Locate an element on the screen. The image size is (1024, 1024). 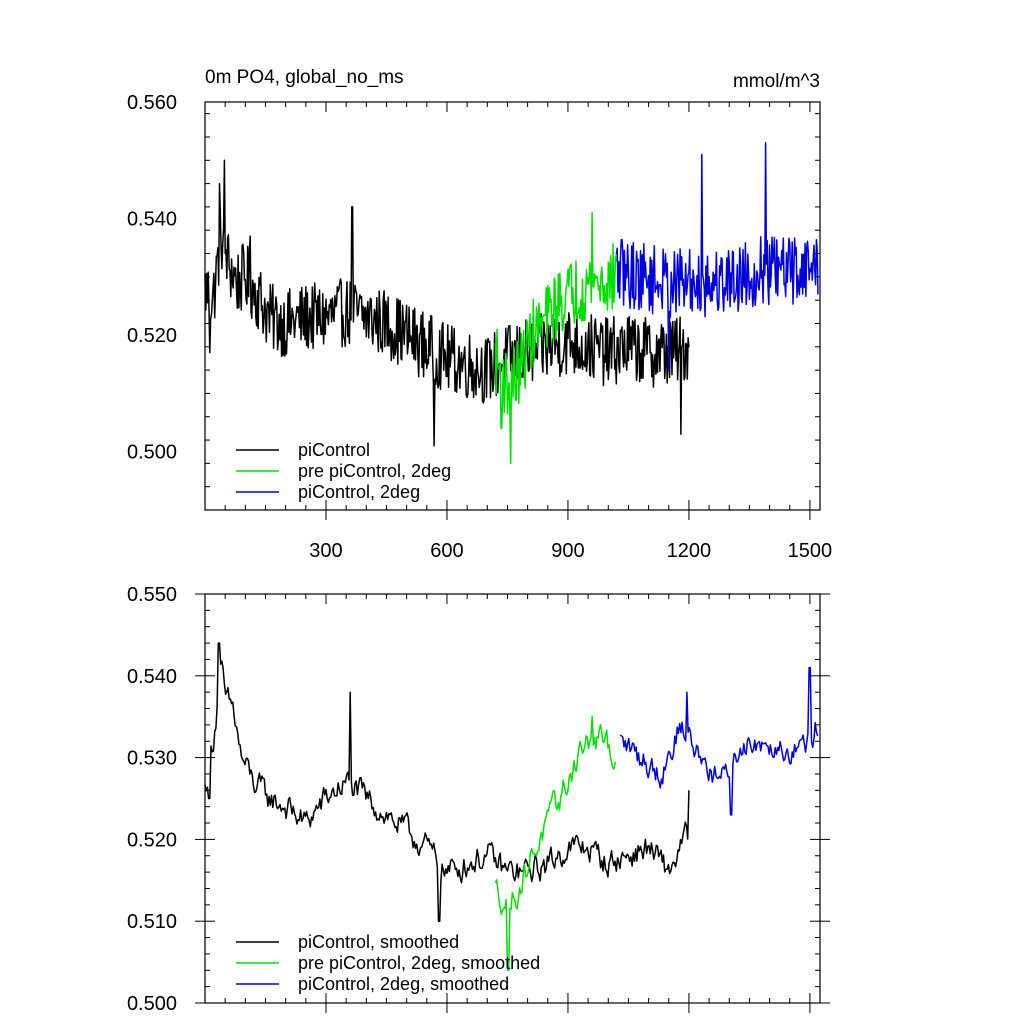
legend-entry: piControl, 2deg, smoothed is located at coordinates (403, 984).